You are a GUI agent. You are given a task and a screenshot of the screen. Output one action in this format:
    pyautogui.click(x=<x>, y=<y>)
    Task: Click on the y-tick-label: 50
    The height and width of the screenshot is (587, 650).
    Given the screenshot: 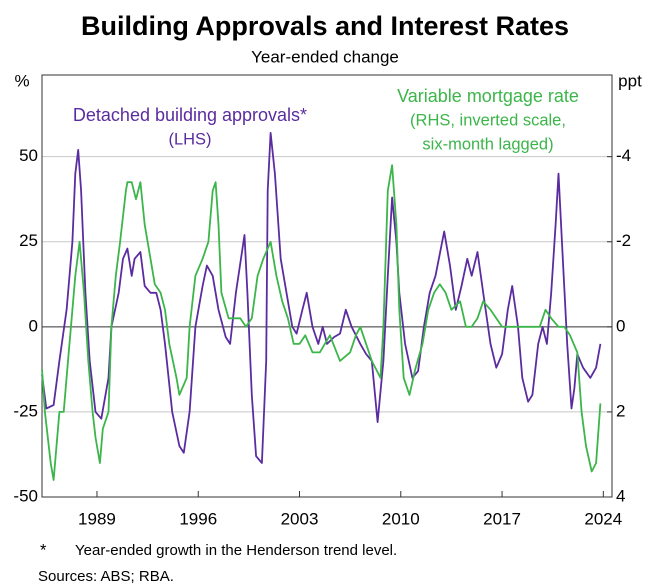 What is the action you would take?
    pyautogui.click(x=28, y=155)
    